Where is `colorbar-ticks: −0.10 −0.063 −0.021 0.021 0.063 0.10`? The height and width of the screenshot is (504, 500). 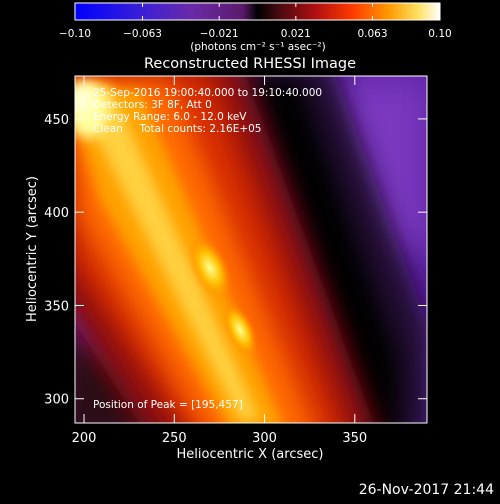
colorbar-ticks: −0.10 −0.063 −0.021 0.021 0.063 0.10 is located at coordinates (255, 21).